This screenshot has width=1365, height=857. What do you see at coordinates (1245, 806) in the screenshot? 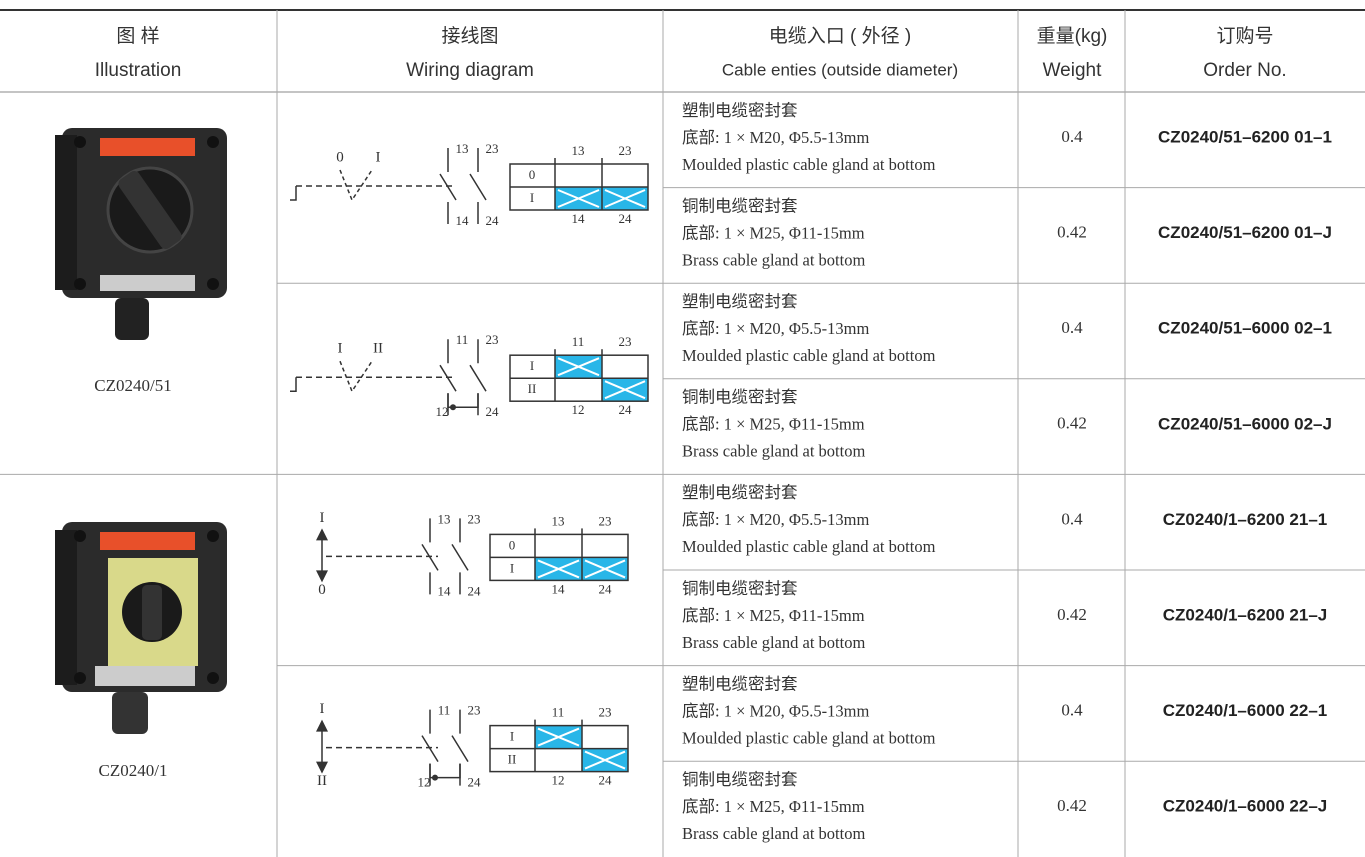
I see `order-no: CZ0240/1–6000 22–J` at bounding box center [1245, 806].